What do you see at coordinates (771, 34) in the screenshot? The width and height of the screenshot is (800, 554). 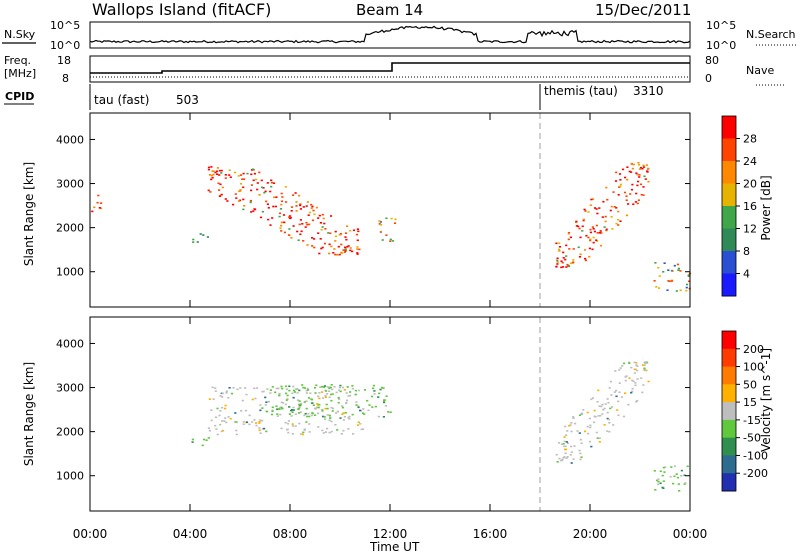 I see `nsearch-label: N.Search` at bounding box center [771, 34].